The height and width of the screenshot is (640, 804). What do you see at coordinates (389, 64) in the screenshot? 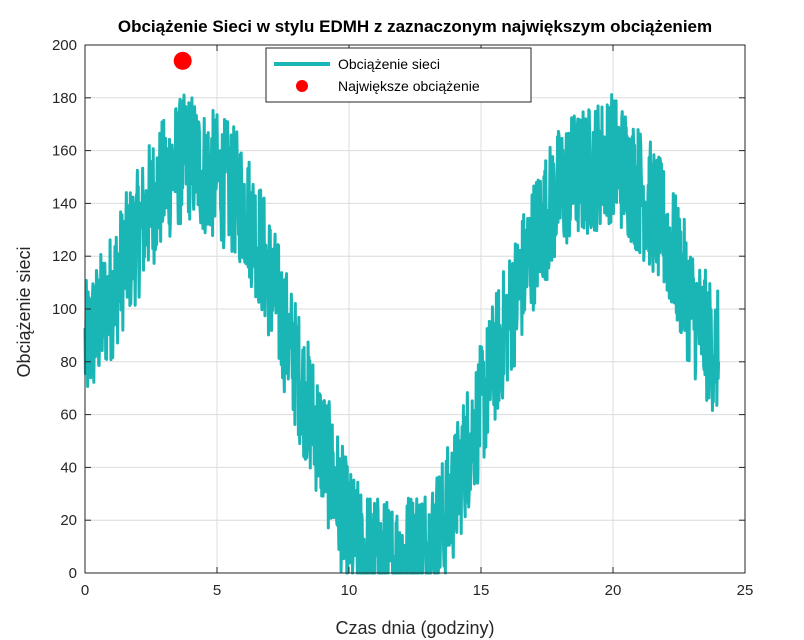
I see `legend-entry-load: Obciążenie sieci` at bounding box center [389, 64].